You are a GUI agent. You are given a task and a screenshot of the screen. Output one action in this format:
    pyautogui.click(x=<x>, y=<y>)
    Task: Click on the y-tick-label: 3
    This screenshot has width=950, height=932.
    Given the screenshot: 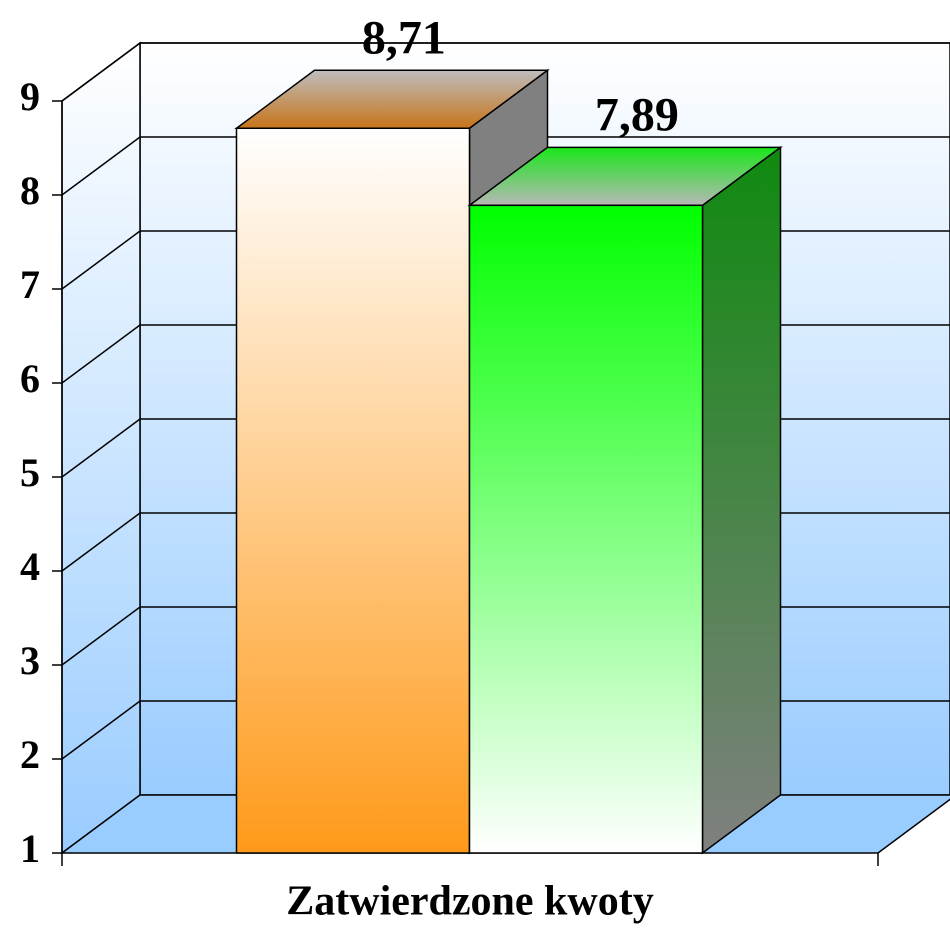 What is the action you would take?
    pyautogui.click(x=30, y=660)
    